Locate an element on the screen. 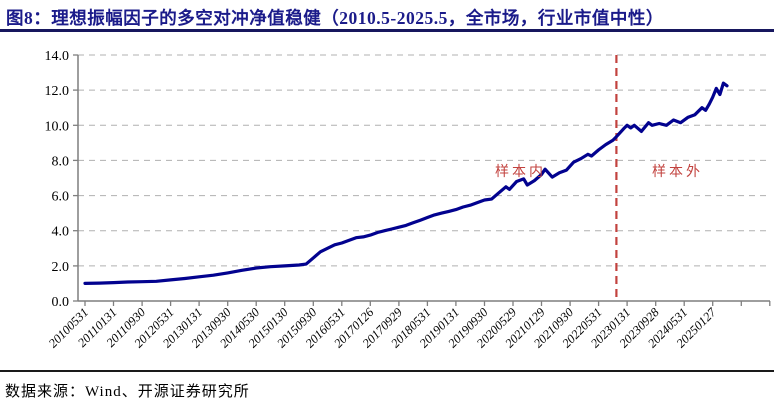 The image size is (774, 405). y-tick-label: 4.0 is located at coordinates (61, 232).